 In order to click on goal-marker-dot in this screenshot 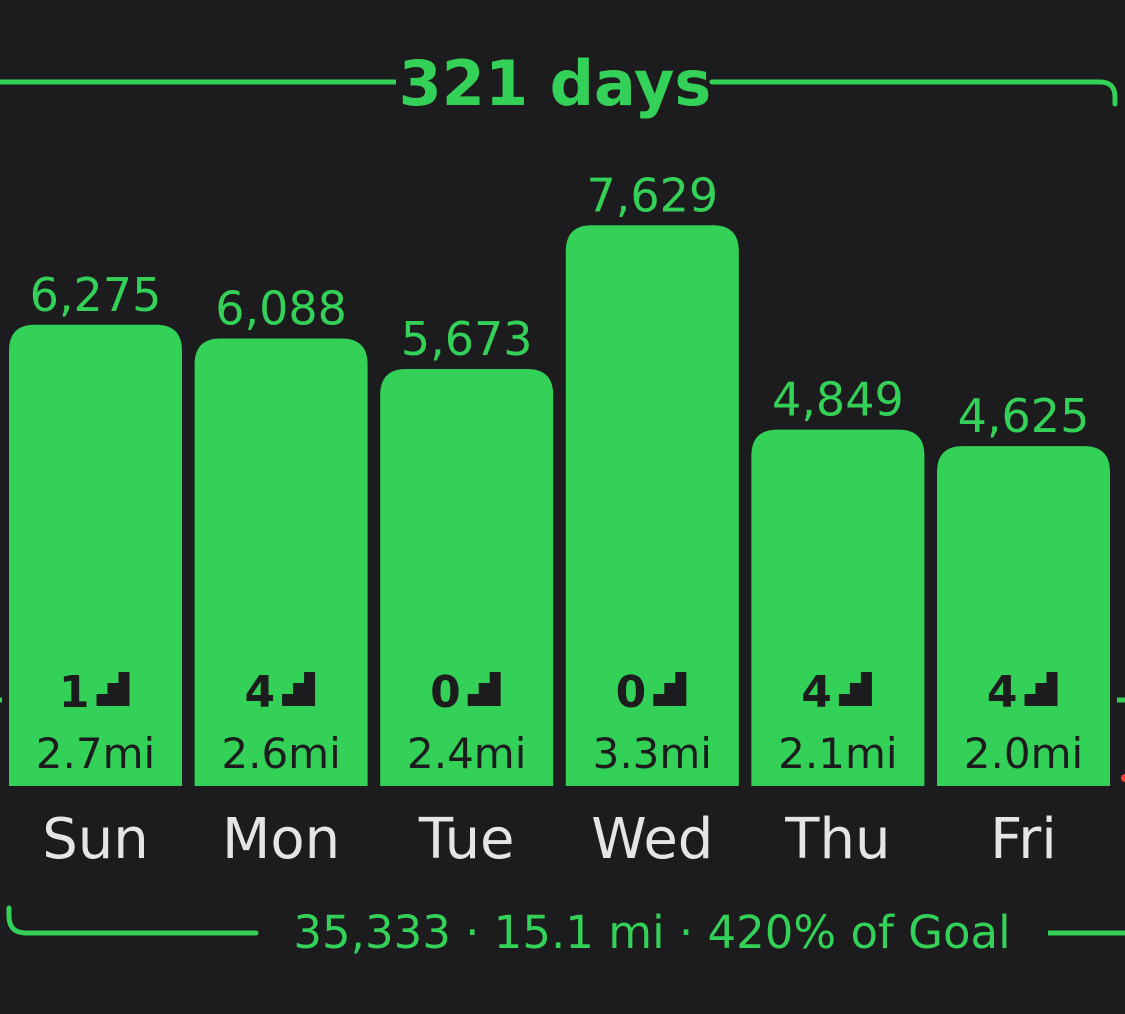, I will do `click(1123, 778)`.